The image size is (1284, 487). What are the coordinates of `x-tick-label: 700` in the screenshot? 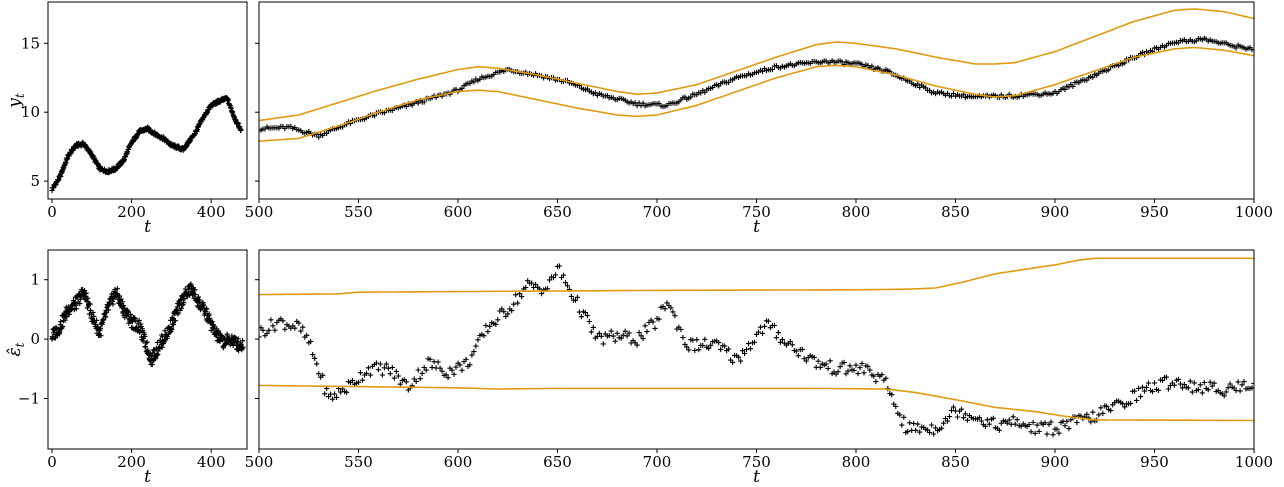 It's located at (657, 212).